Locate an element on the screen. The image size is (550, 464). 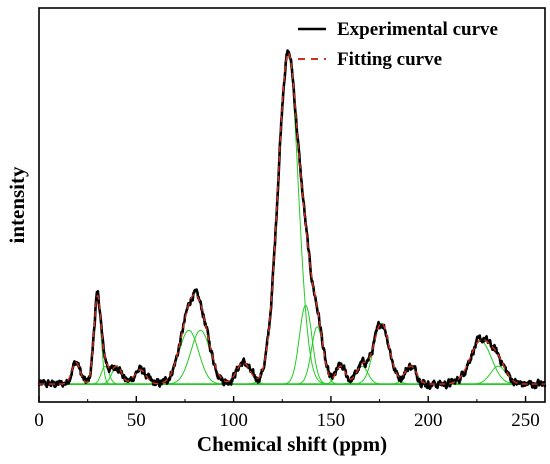
x-tick-label: 150 is located at coordinates (331, 420).